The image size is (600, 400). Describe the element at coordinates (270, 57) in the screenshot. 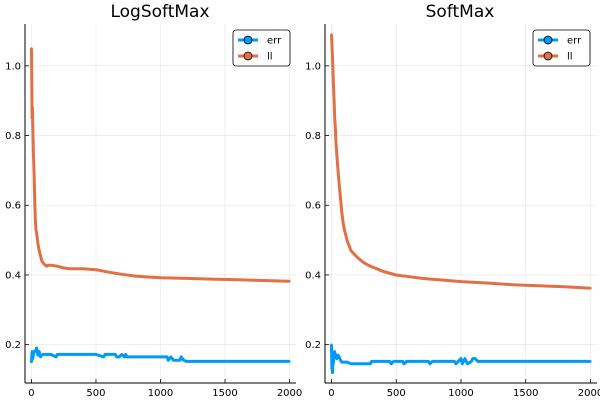

I see `legend-label: ll` at that location.